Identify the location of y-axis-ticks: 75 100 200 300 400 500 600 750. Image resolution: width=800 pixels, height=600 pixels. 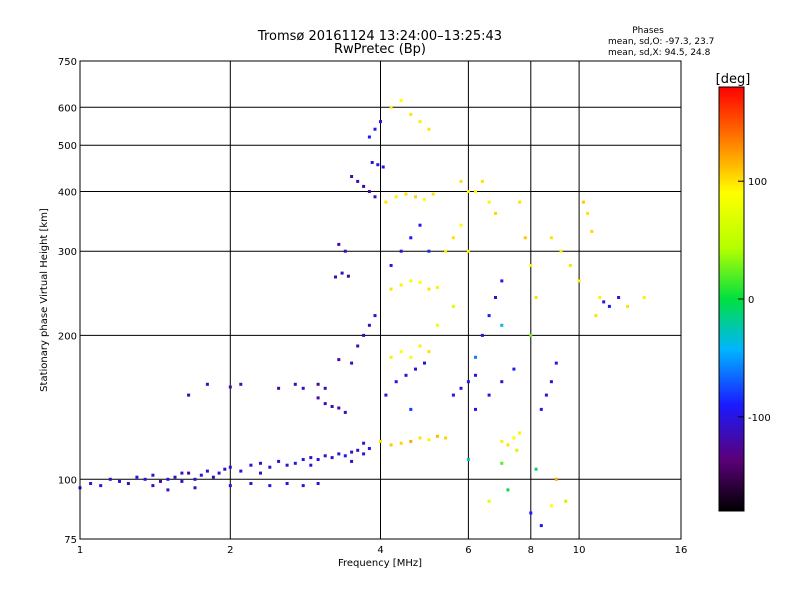
(67, 301).